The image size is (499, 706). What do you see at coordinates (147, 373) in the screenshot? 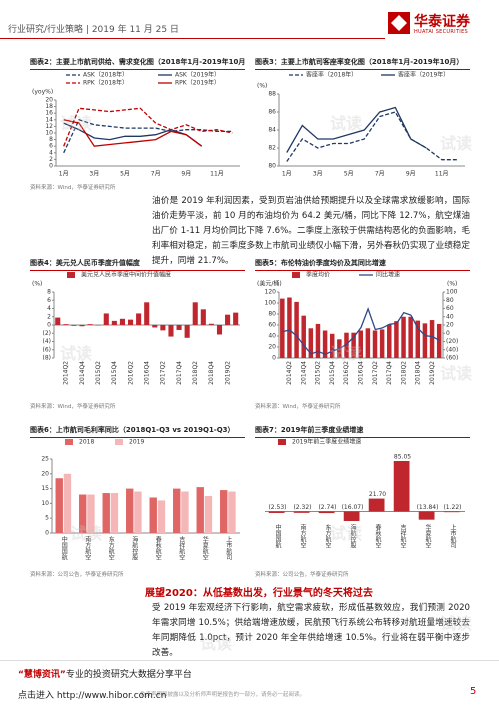
I see `x-tick-label: 2016Q4` at bounding box center [147, 373].